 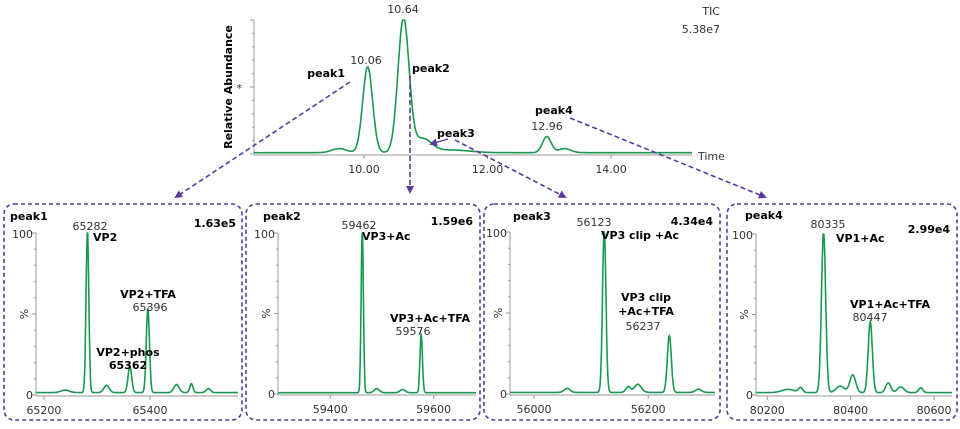 I want to click on x-tick-label: 56200, so click(x=648, y=409).